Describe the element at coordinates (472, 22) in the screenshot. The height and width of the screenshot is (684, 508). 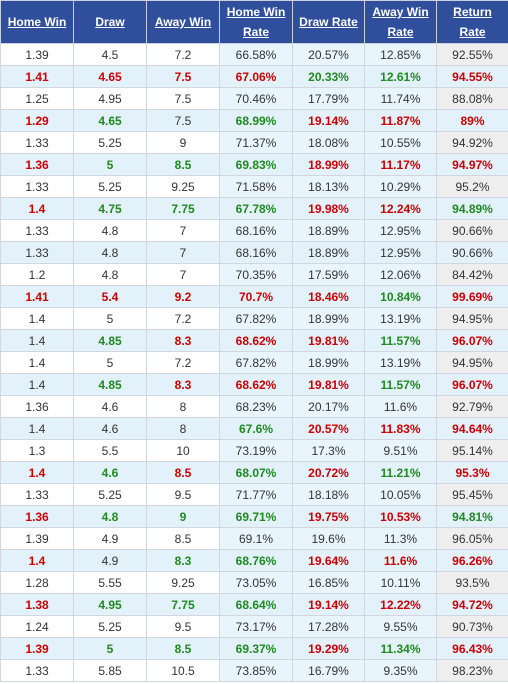
I see `header-return-rate: Return Rate` at that location.